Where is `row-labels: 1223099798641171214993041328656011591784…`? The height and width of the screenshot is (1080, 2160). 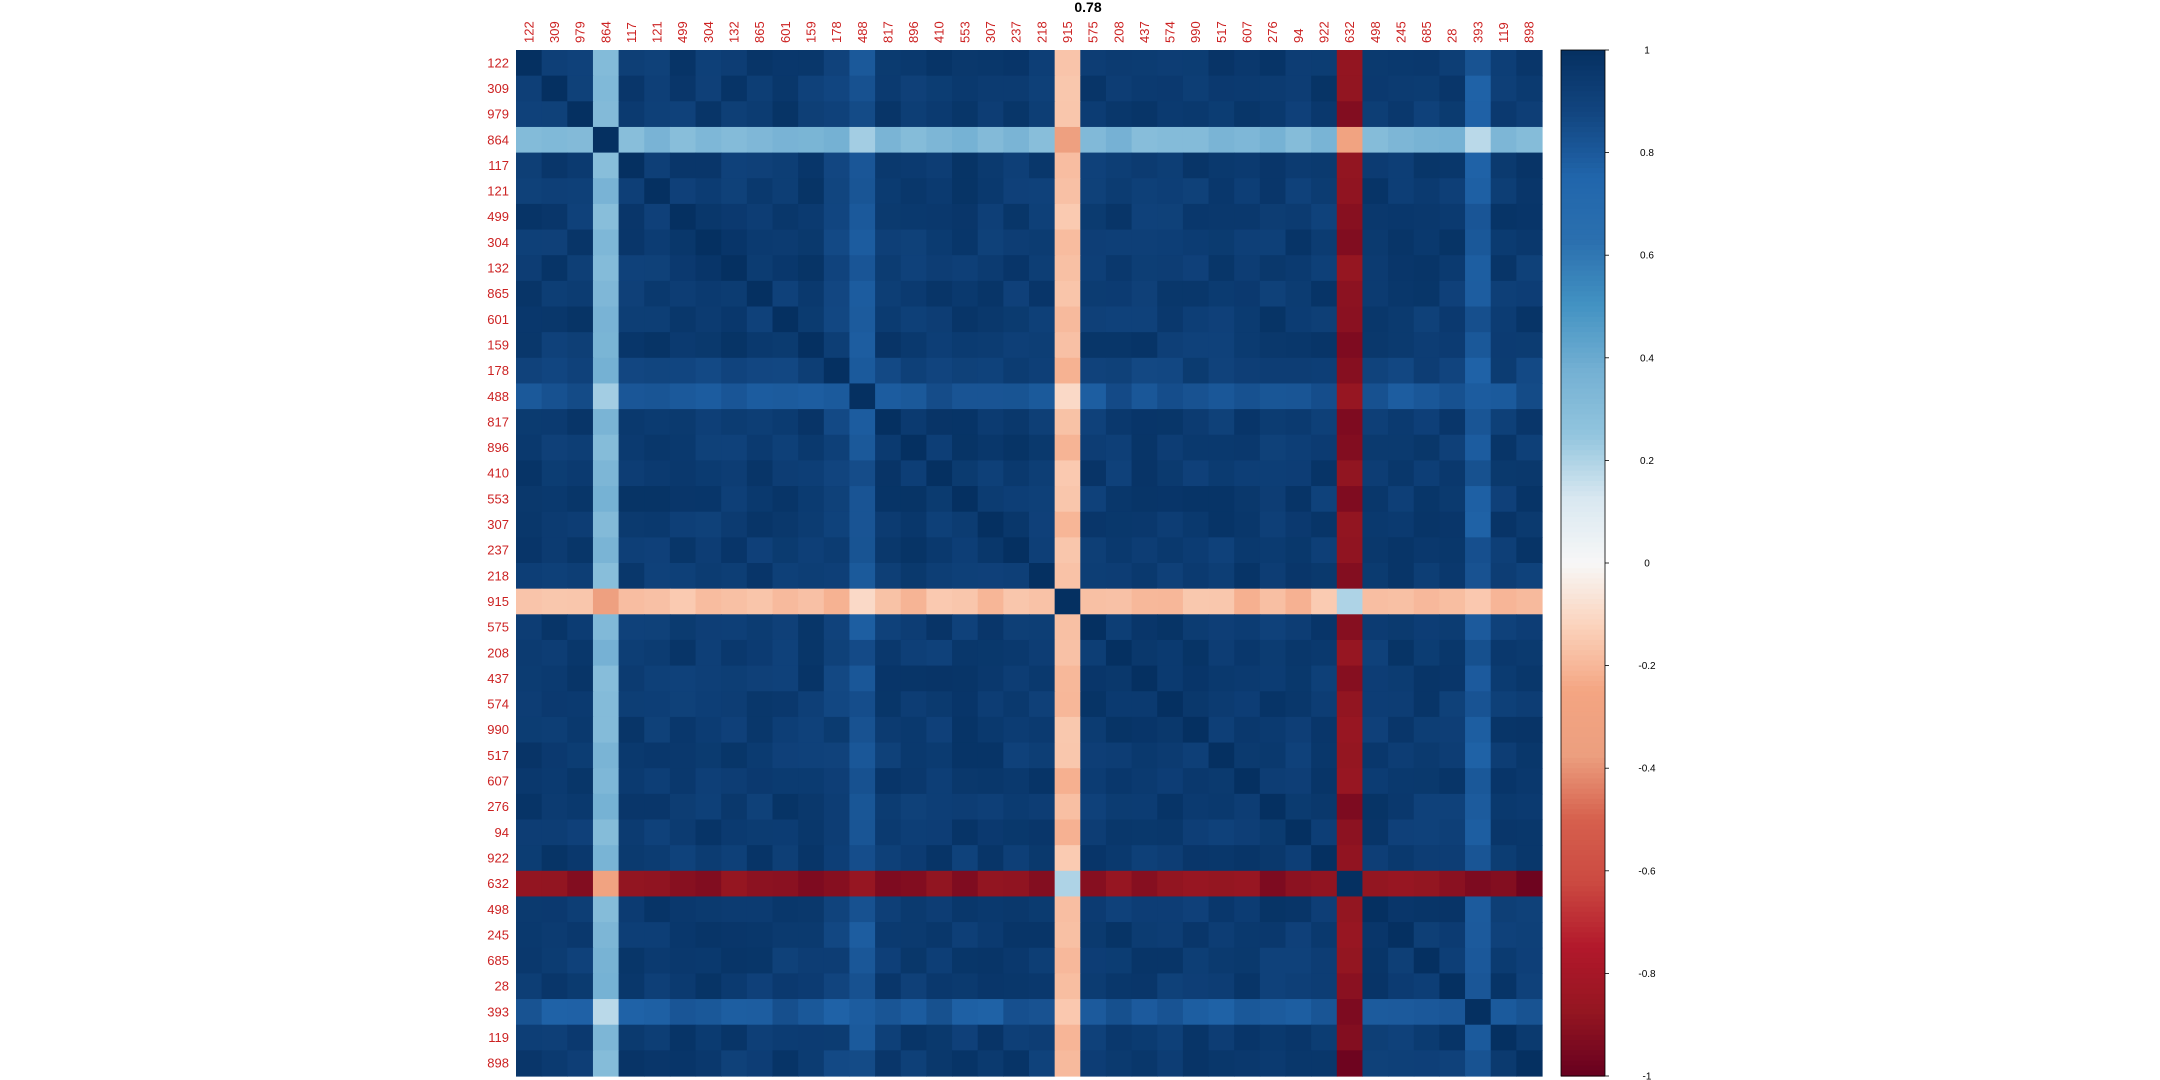 row-labels: 1223099798641171214993041328656011591784… is located at coordinates (498, 562).